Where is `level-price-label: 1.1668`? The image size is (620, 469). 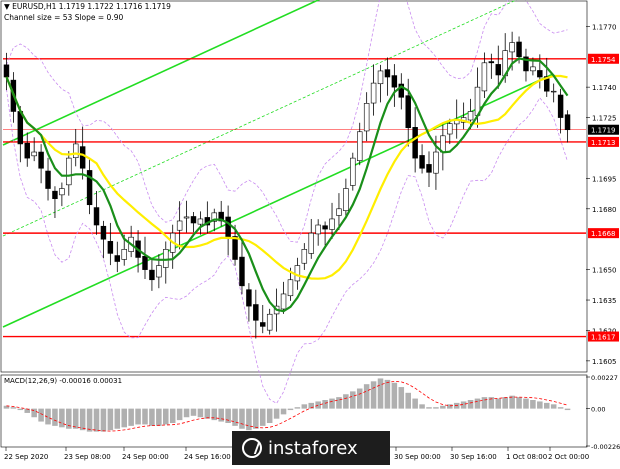
level-price-label: 1.1668 is located at coordinates (603, 234).